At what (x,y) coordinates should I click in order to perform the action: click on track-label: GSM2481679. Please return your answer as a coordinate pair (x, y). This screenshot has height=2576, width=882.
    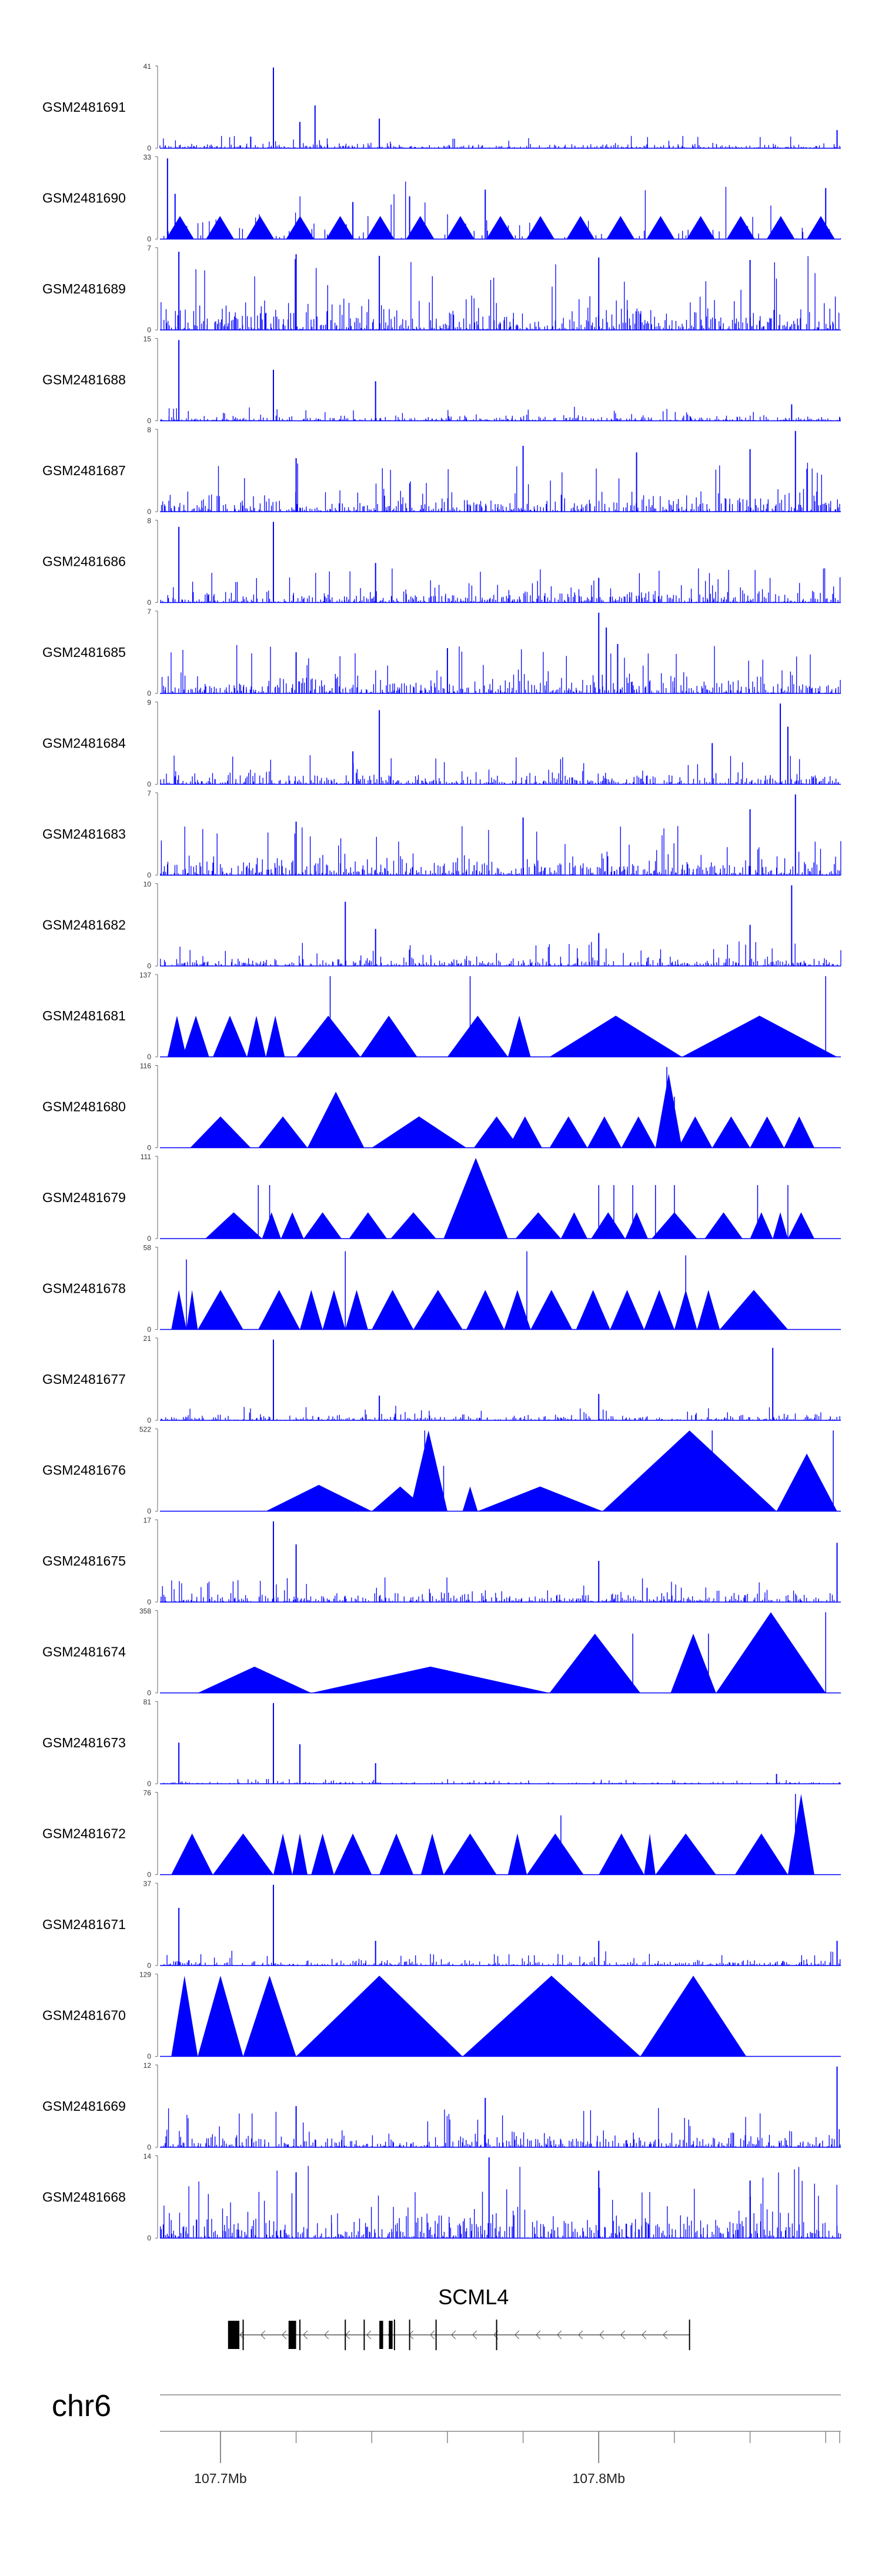
    Looking at the image, I should click on (84, 1197).